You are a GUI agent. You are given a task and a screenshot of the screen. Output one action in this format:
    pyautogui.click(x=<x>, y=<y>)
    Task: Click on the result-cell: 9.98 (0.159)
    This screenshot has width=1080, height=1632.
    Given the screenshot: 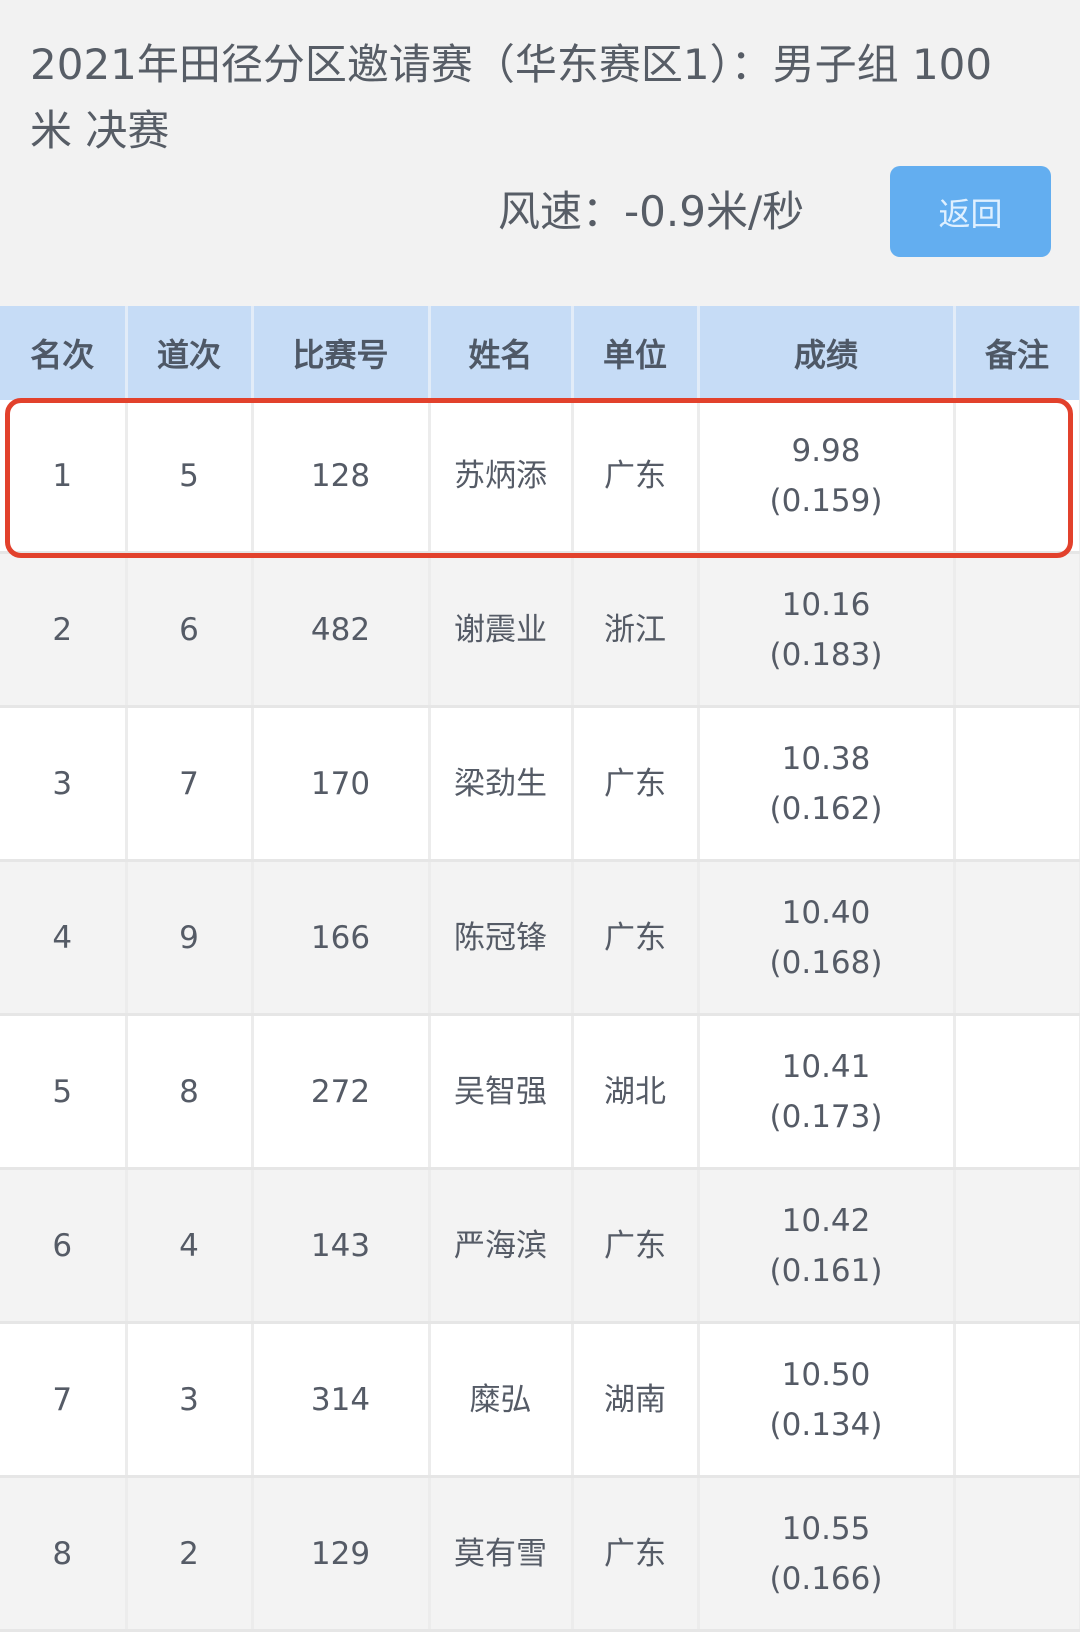 What is the action you would take?
    pyautogui.click(x=827, y=477)
    